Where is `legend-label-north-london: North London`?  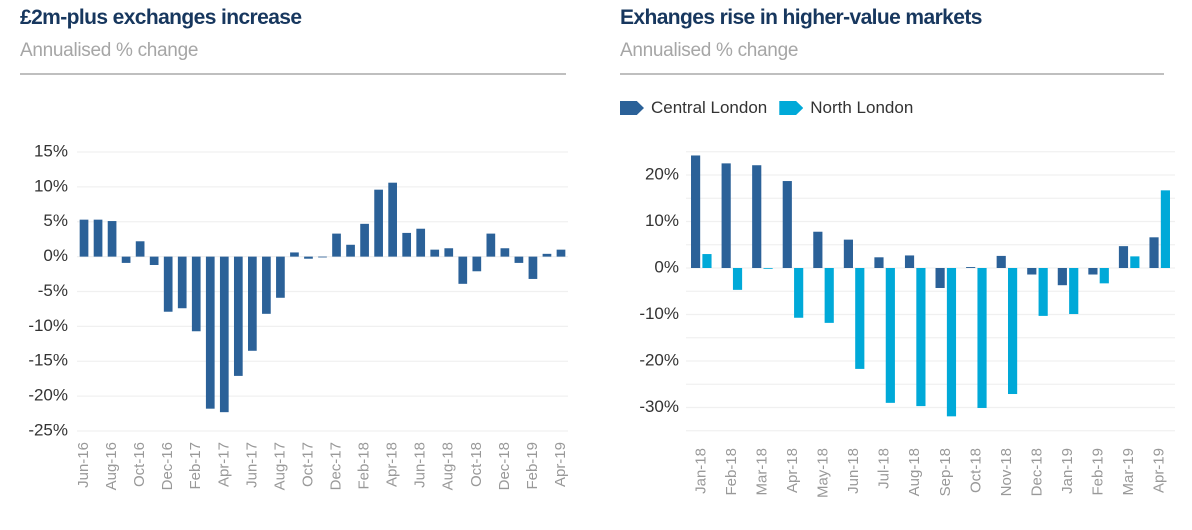 legend-label-north-london: North London is located at coordinates (862, 107).